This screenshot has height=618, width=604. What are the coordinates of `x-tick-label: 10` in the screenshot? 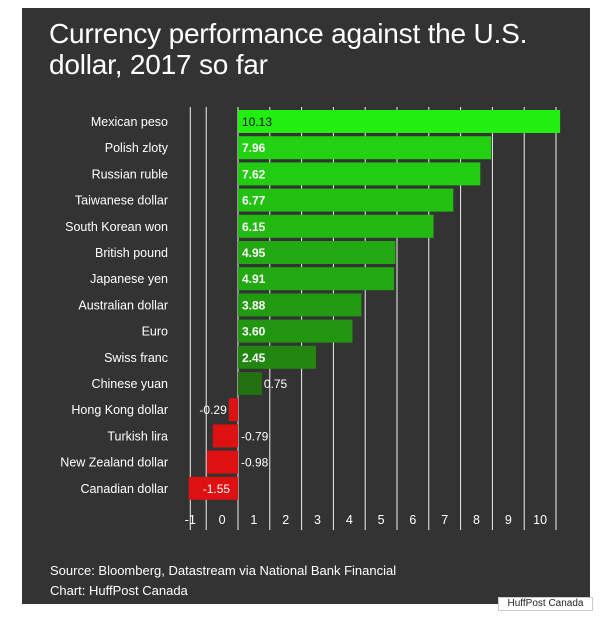 It's located at (540, 520).